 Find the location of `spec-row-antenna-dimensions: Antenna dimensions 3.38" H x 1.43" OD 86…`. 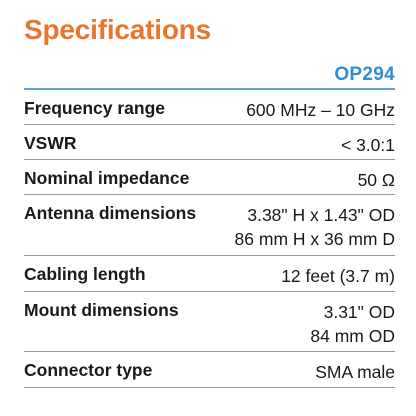

spec-row-antenna-dimensions: Antenna dimensions 3.38" H x 1.43" OD 86… is located at coordinates (209, 225).